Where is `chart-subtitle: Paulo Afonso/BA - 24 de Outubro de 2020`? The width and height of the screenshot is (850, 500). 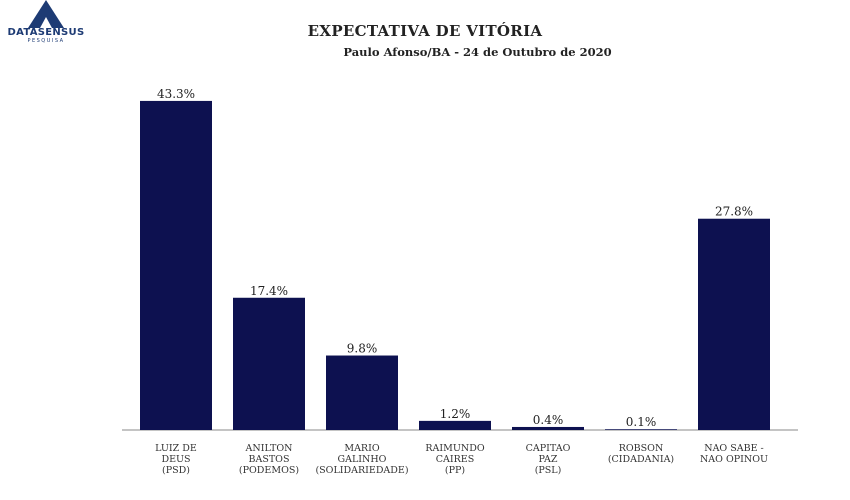
chart-subtitle: Paulo Afonso/BA - 24 de Outubro de 2020 is located at coordinates (477, 52).